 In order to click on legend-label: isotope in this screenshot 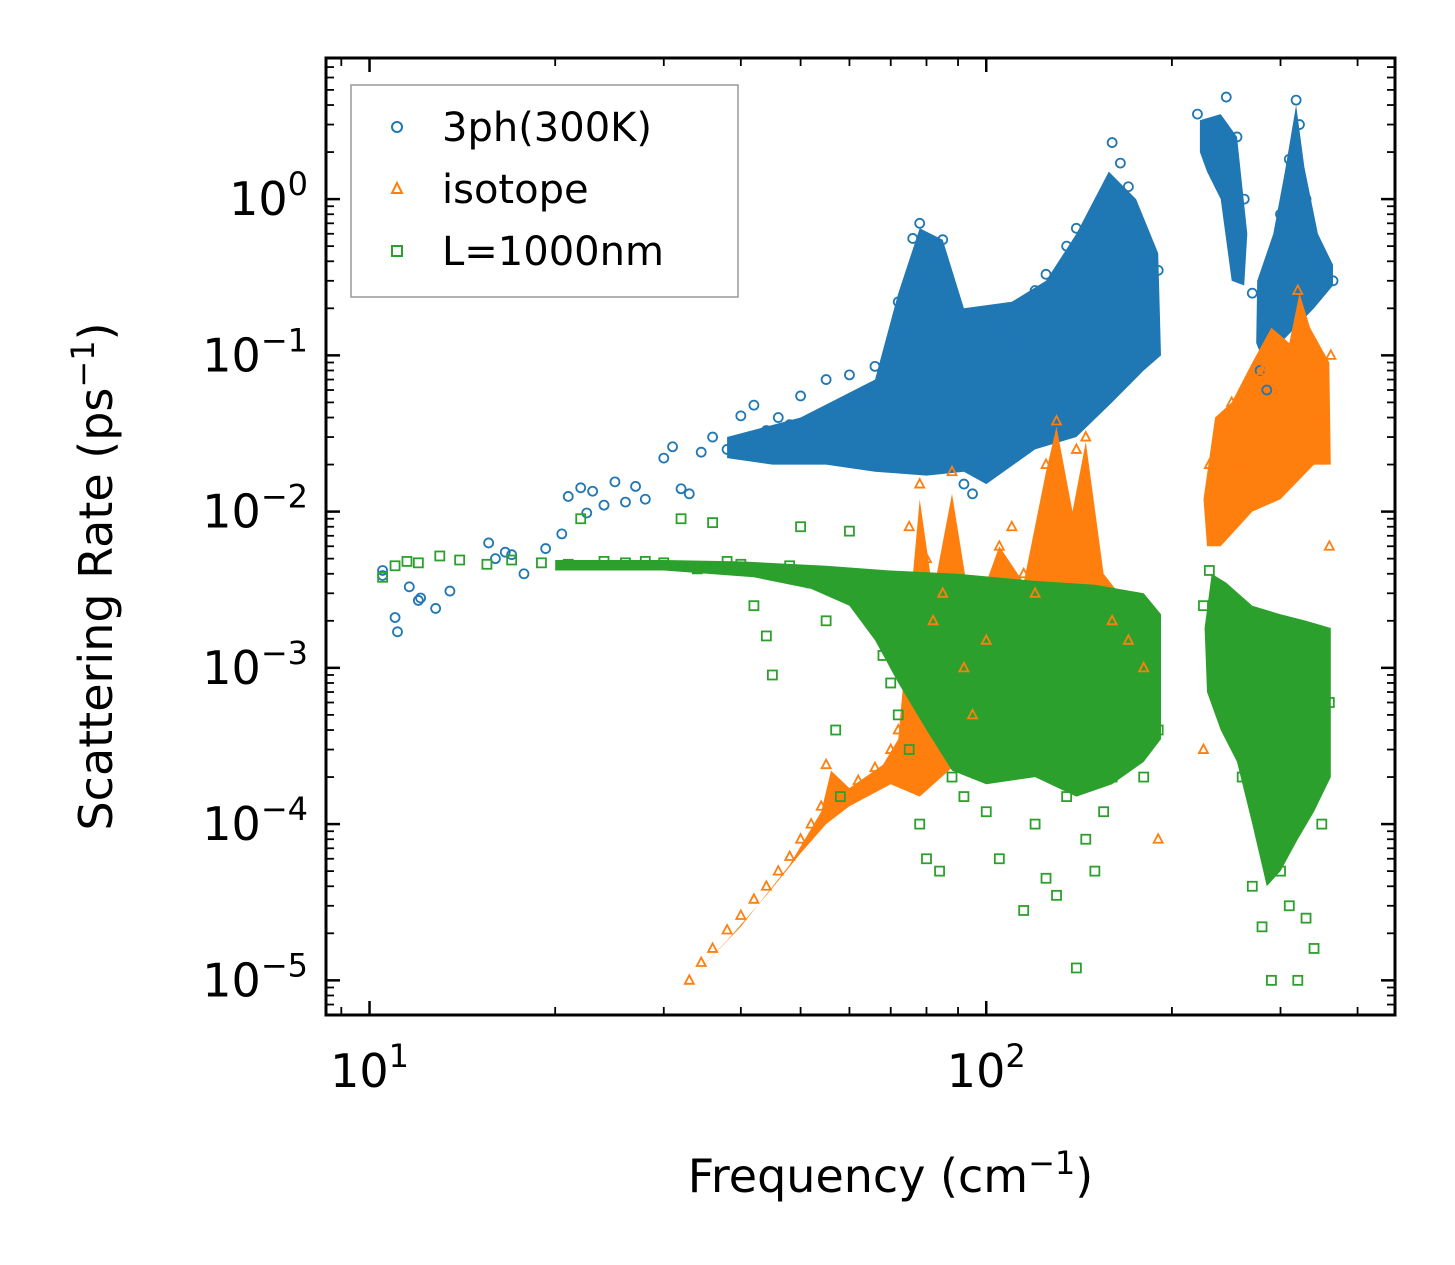, I will do `click(515, 190)`.